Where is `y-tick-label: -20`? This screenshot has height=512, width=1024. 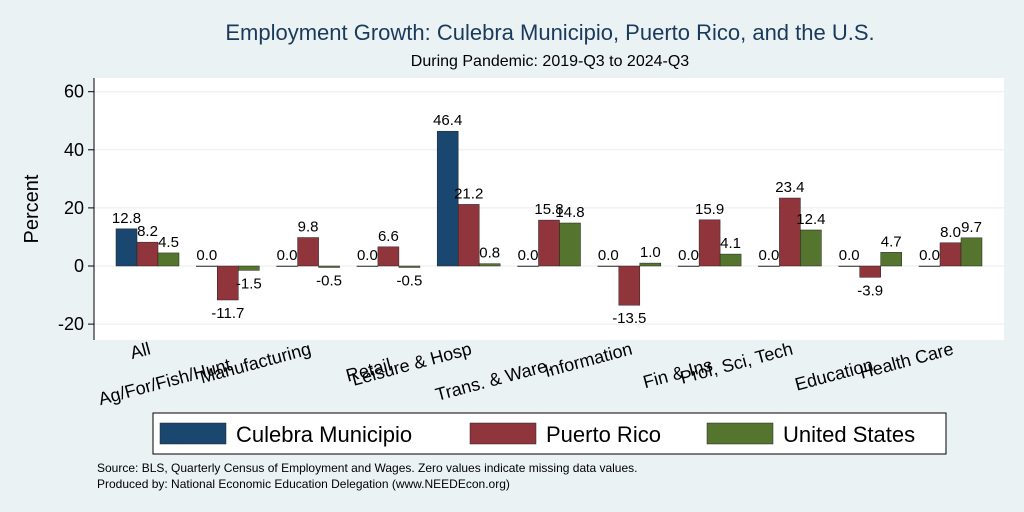
y-tick-label: -20 is located at coordinates (71, 324).